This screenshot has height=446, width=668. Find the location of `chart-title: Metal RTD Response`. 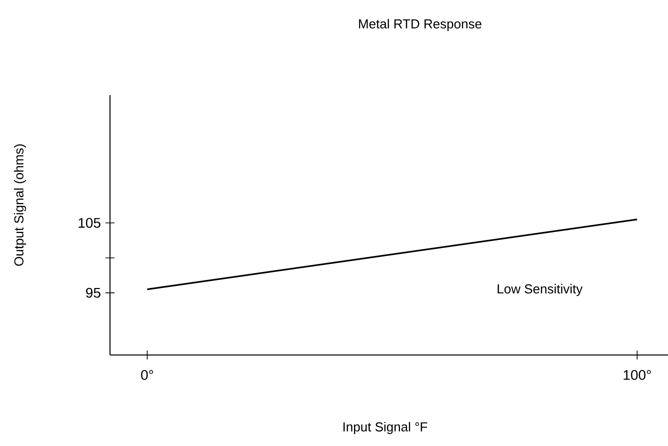

chart-title: Metal RTD Response is located at coordinates (420, 25).